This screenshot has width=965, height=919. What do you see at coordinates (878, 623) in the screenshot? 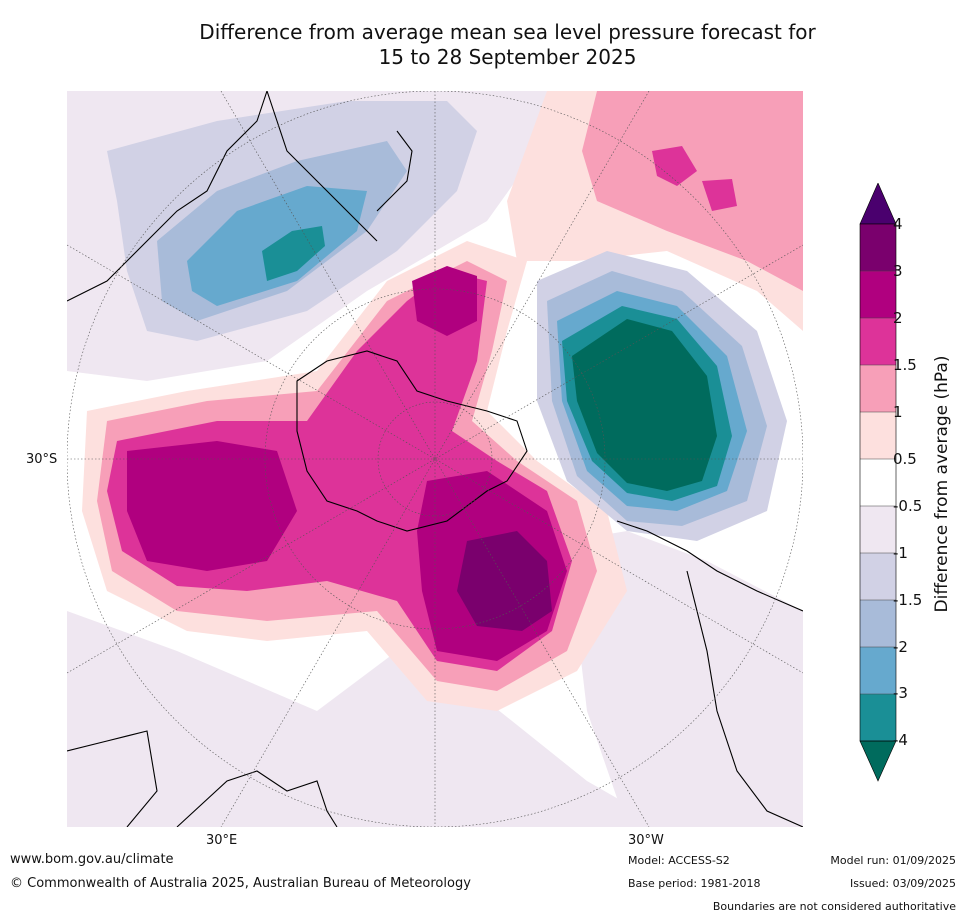
I see `colorbar-bin-m1-5-m2` at bounding box center [878, 623].